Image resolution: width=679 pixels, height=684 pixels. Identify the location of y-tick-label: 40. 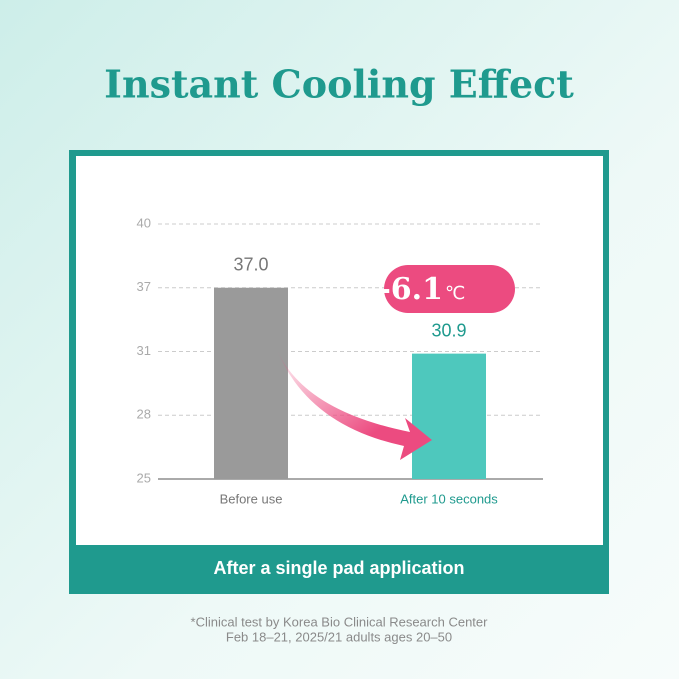
(144, 222).